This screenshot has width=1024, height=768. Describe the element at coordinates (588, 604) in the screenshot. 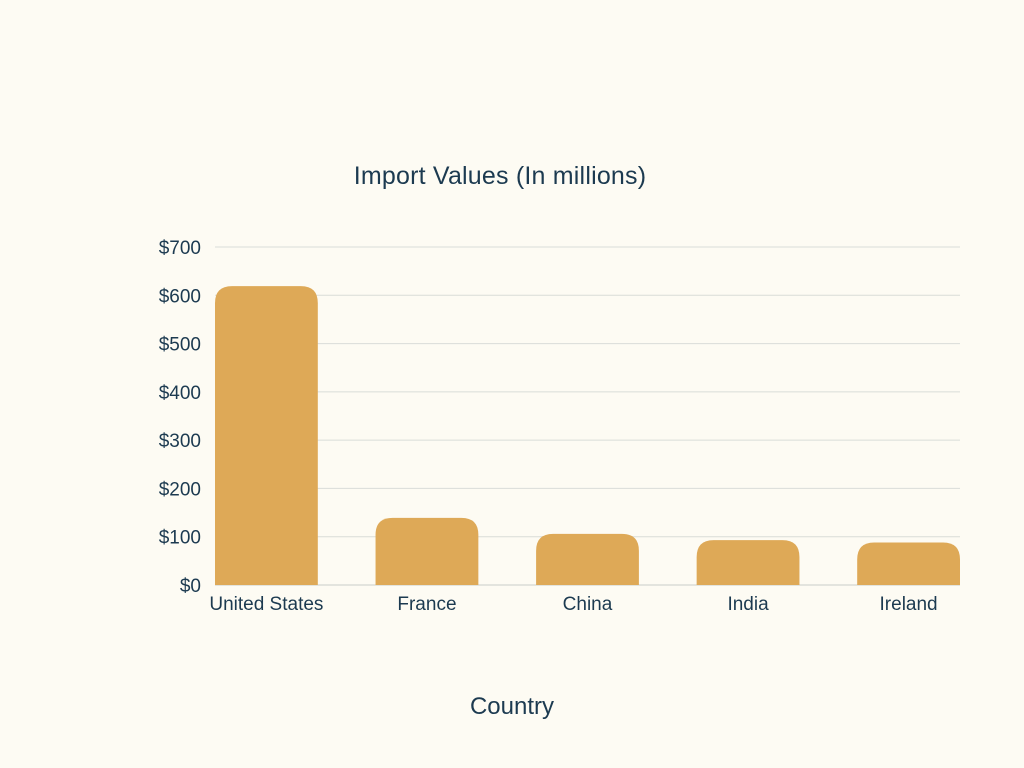

I see `x-tick-label: China` at that location.